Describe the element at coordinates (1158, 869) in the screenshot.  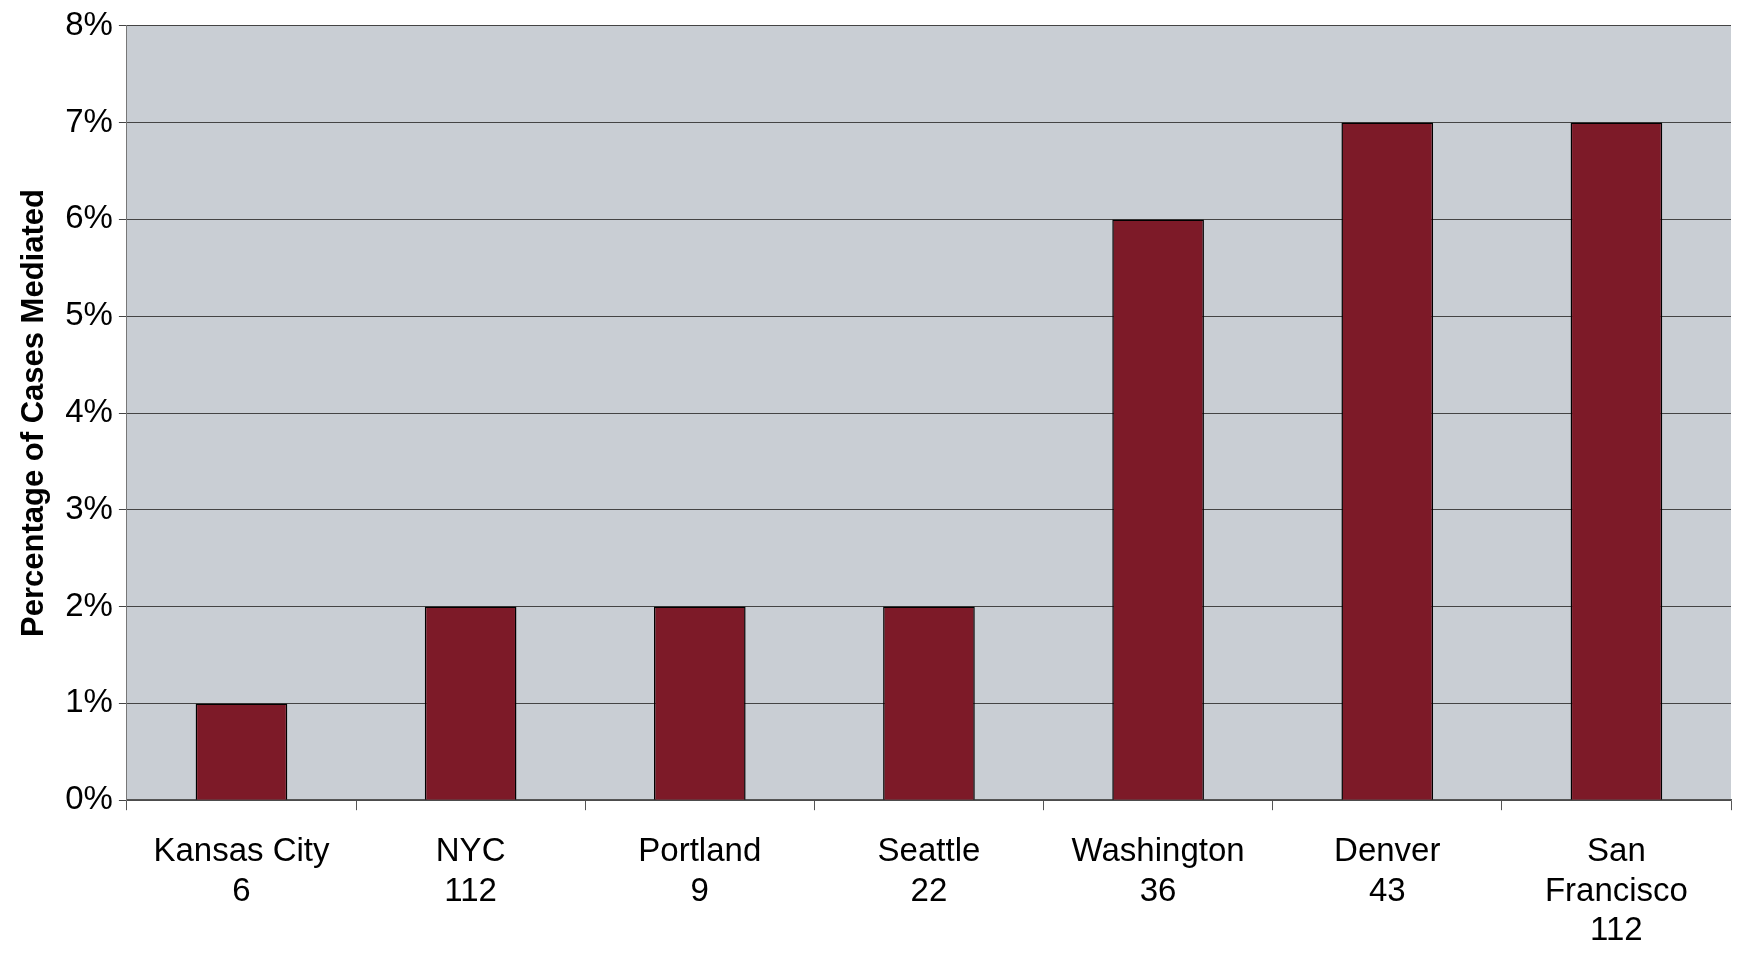
I see `x-tick-label: Washington 36` at that location.